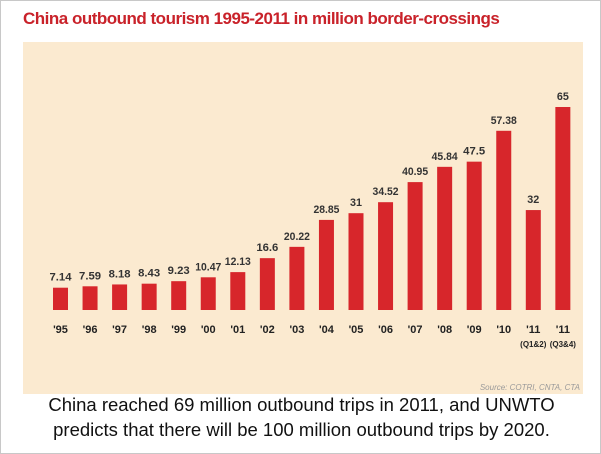 The width and height of the screenshot is (601, 454). Describe the element at coordinates (119, 330) in the screenshot. I see `x-tick-label: '97` at that location.